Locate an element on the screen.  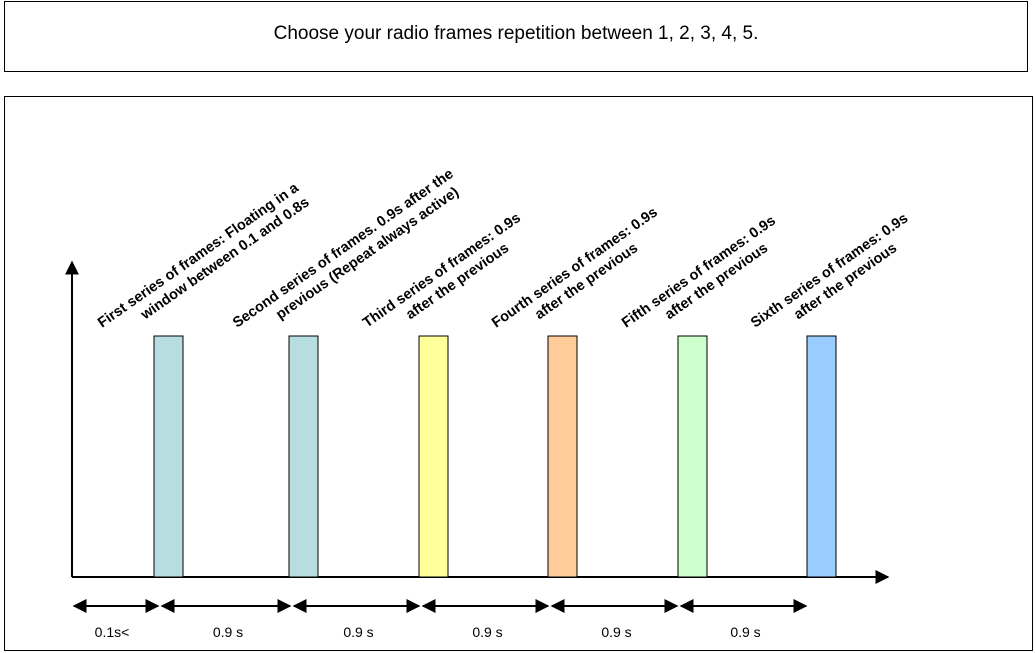
duration-label-3: 0.9 s is located at coordinates (358, 632).